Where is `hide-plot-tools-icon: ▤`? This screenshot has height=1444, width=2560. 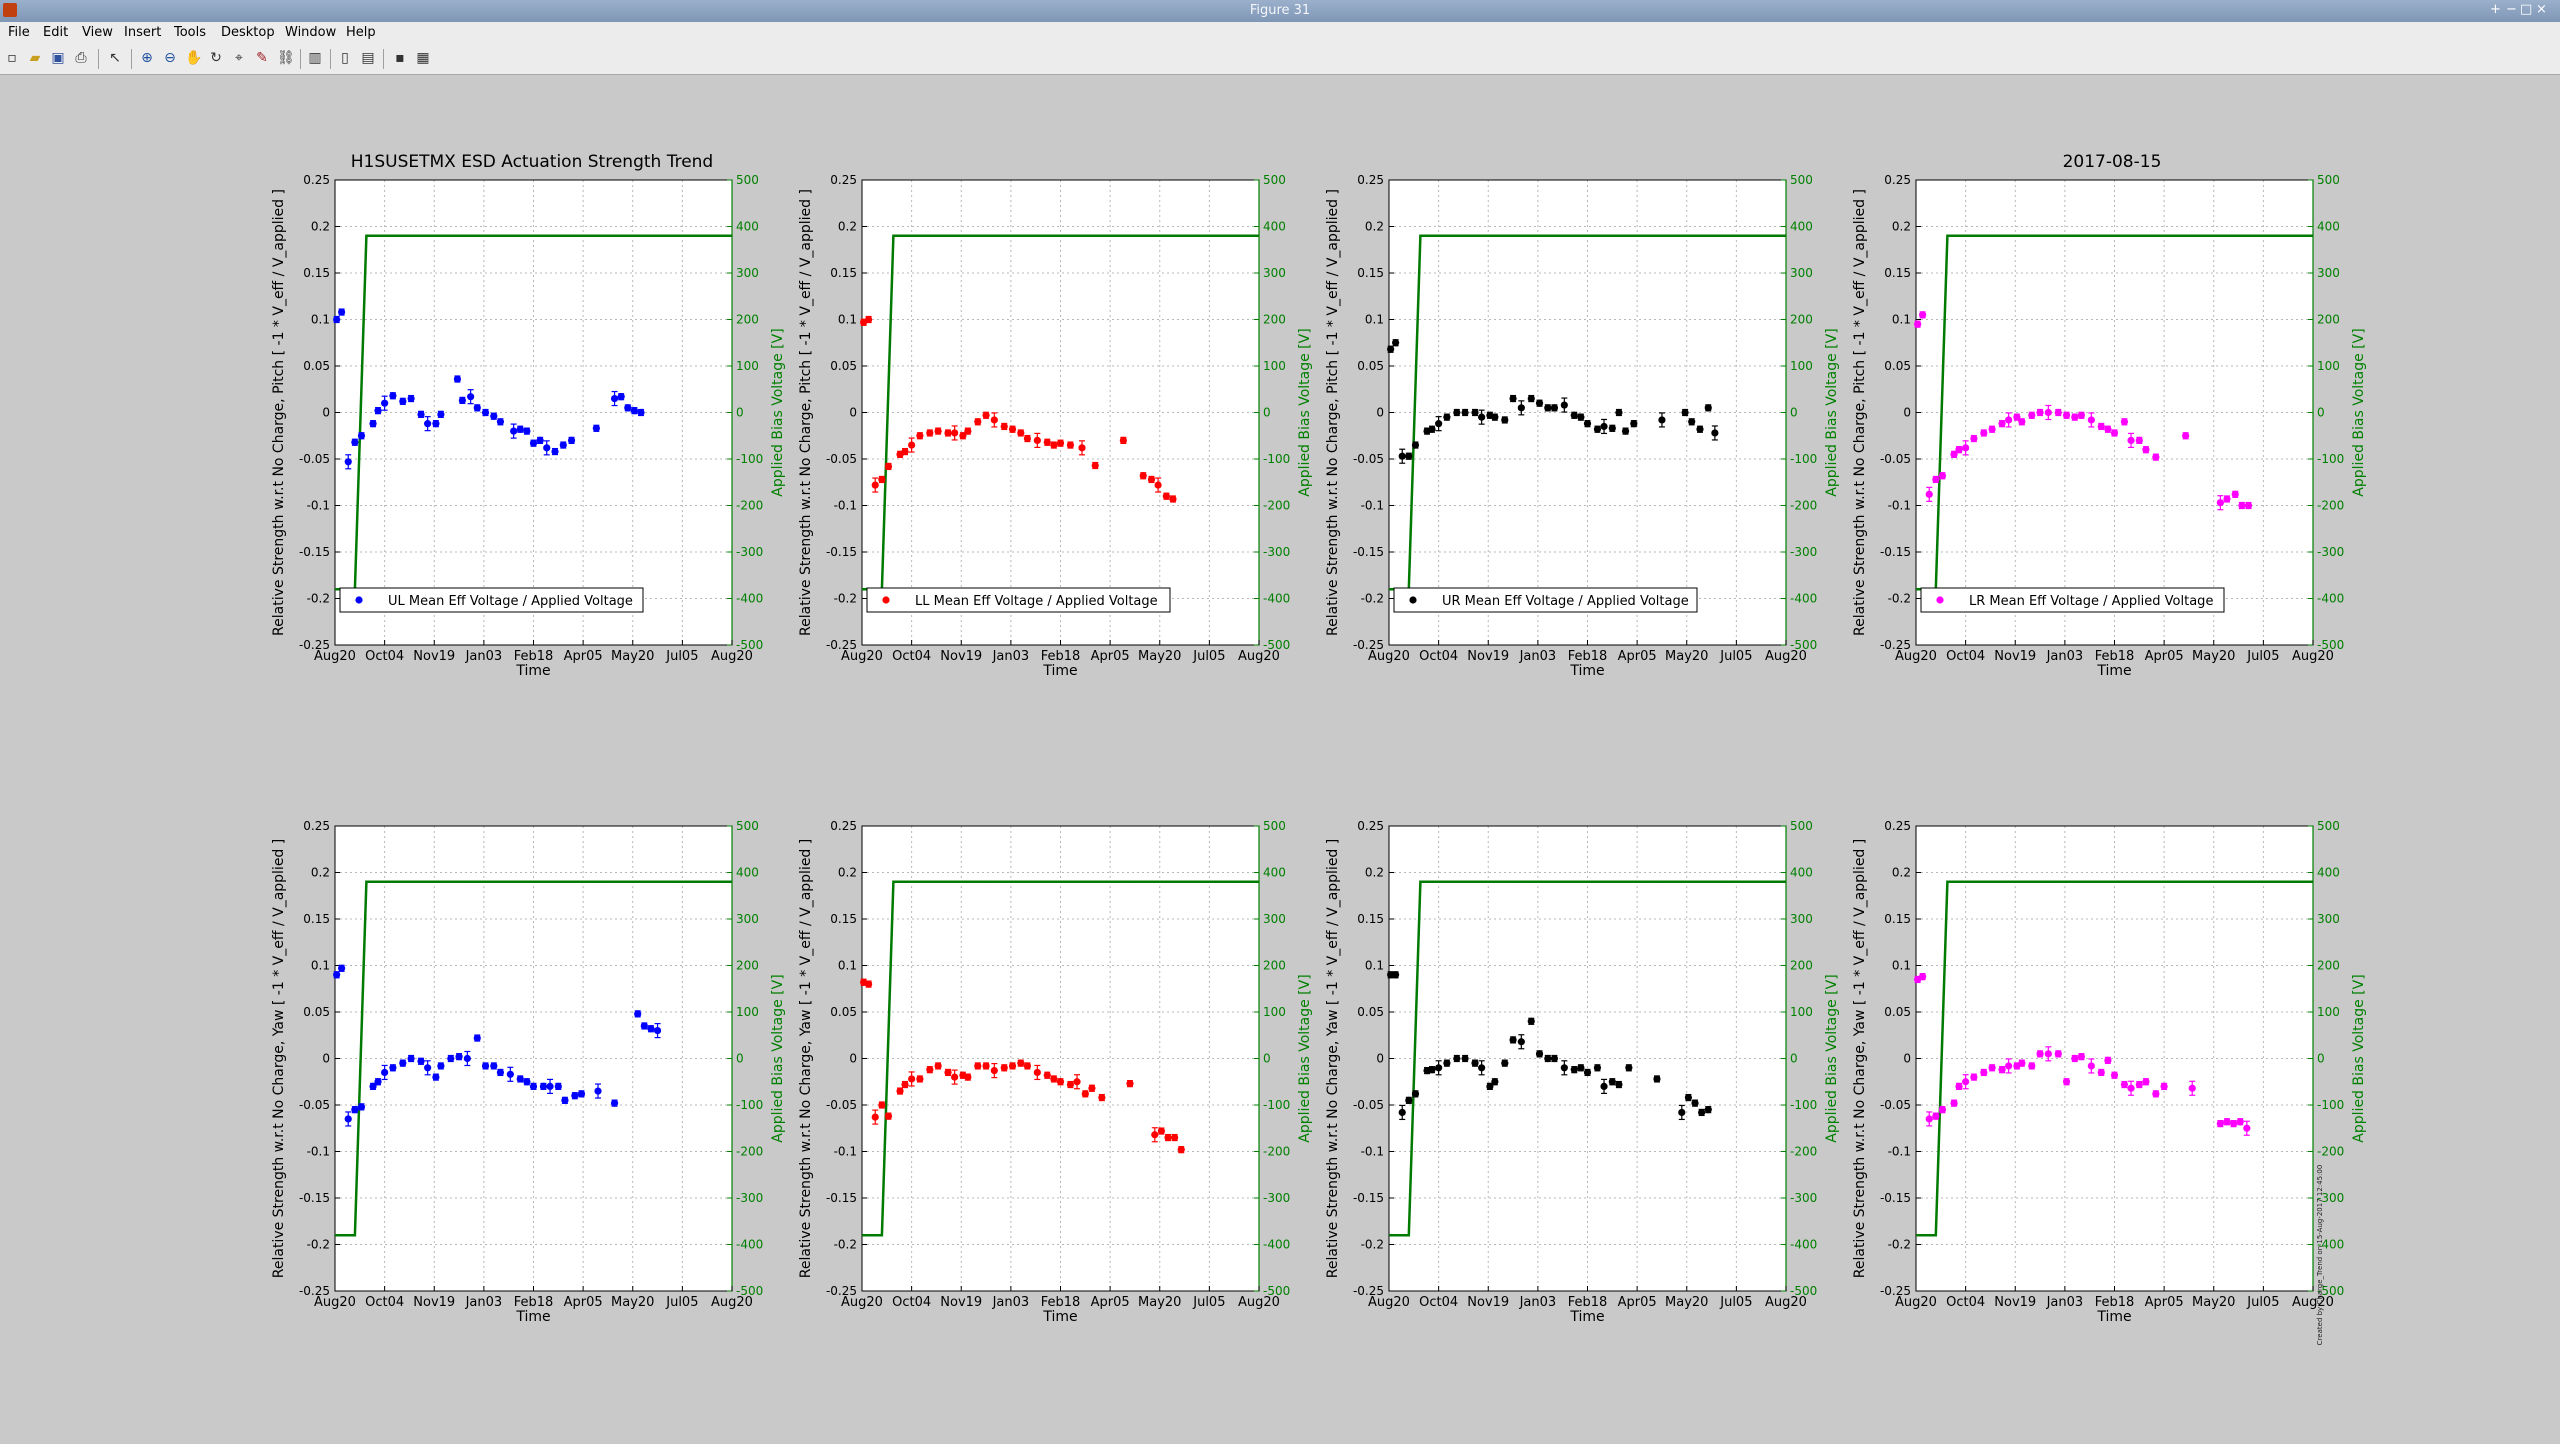 hide-plot-tools-icon: ▤ is located at coordinates (368, 58).